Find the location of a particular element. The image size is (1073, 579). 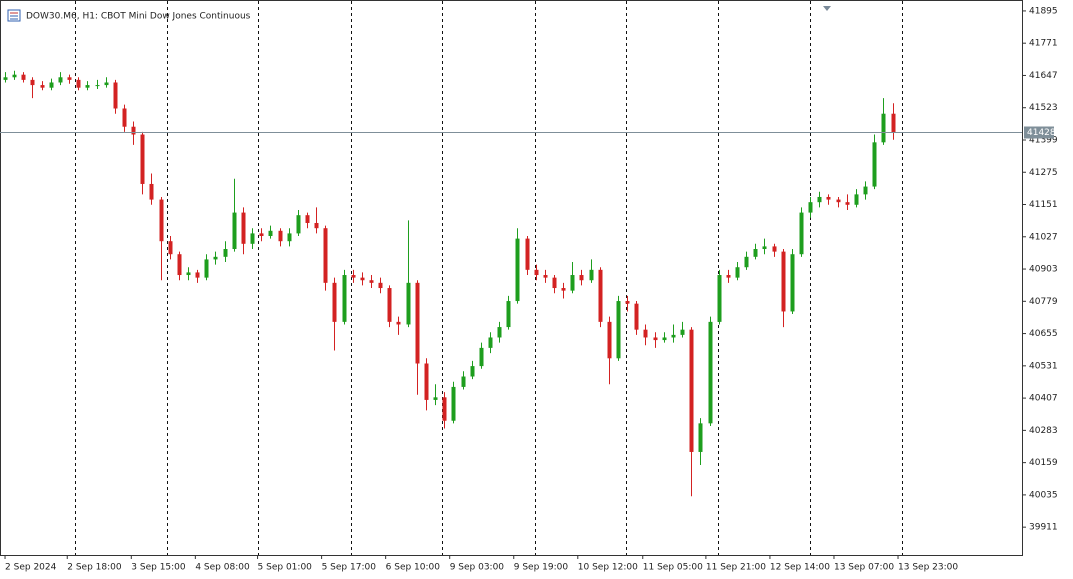

x-tick-label: 11 Sep 21:00 is located at coordinates (736, 568).